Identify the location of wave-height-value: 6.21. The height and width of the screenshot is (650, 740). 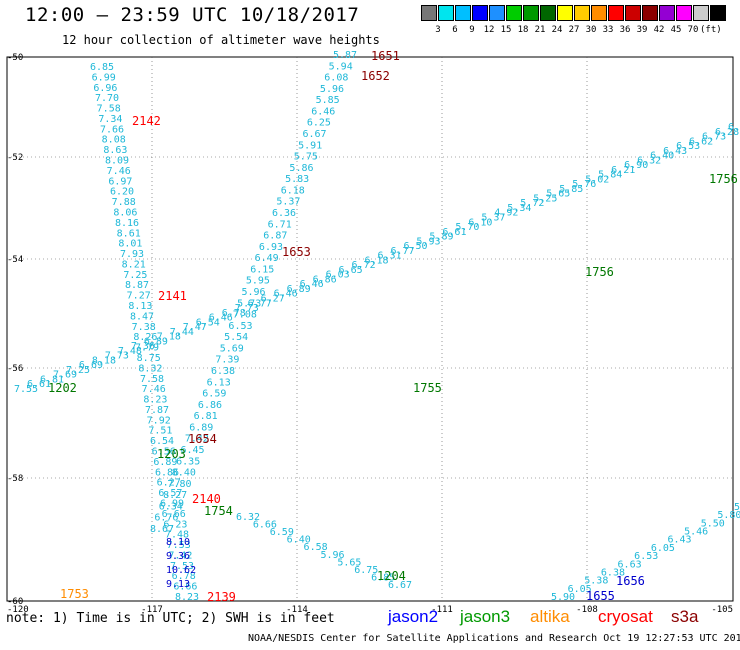
(623, 170).